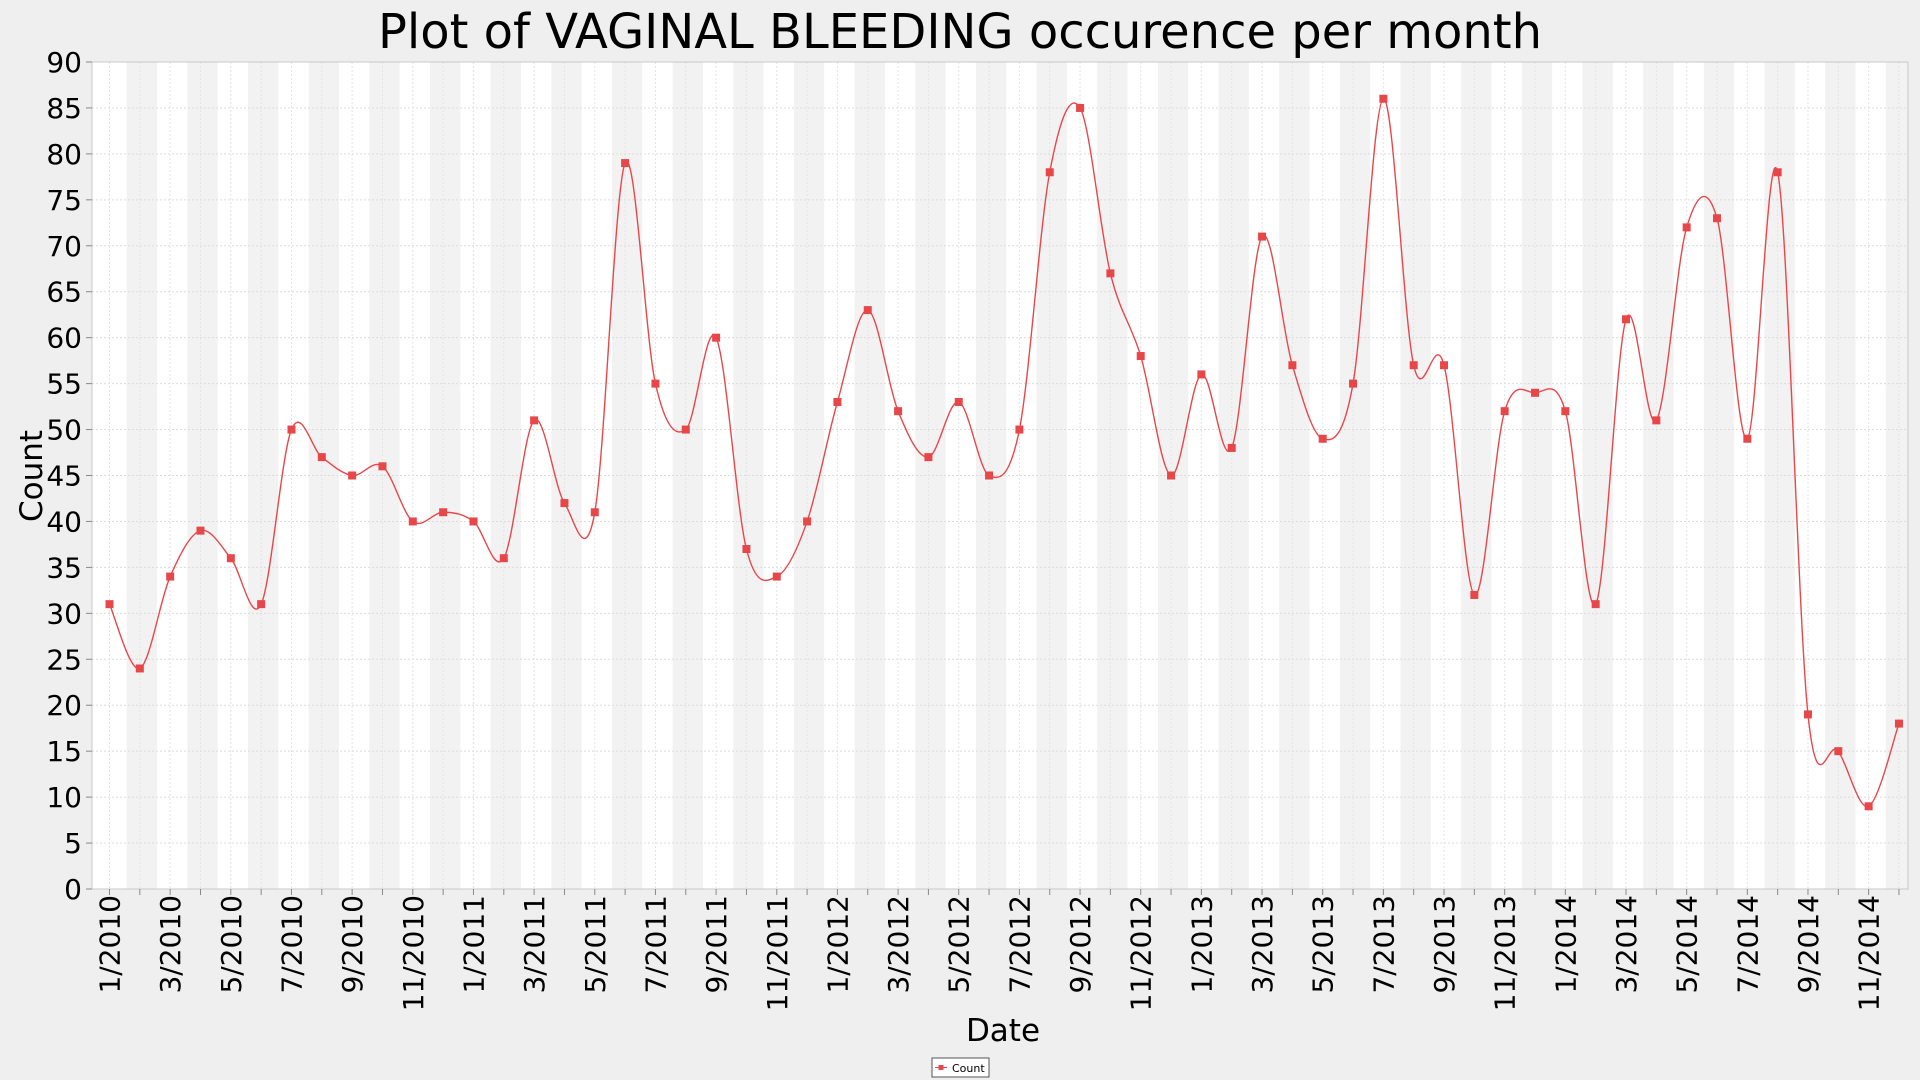 The width and height of the screenshot is (1920, 1080). I want to click on x-tick-label: 9/2011, so click(716, 944).